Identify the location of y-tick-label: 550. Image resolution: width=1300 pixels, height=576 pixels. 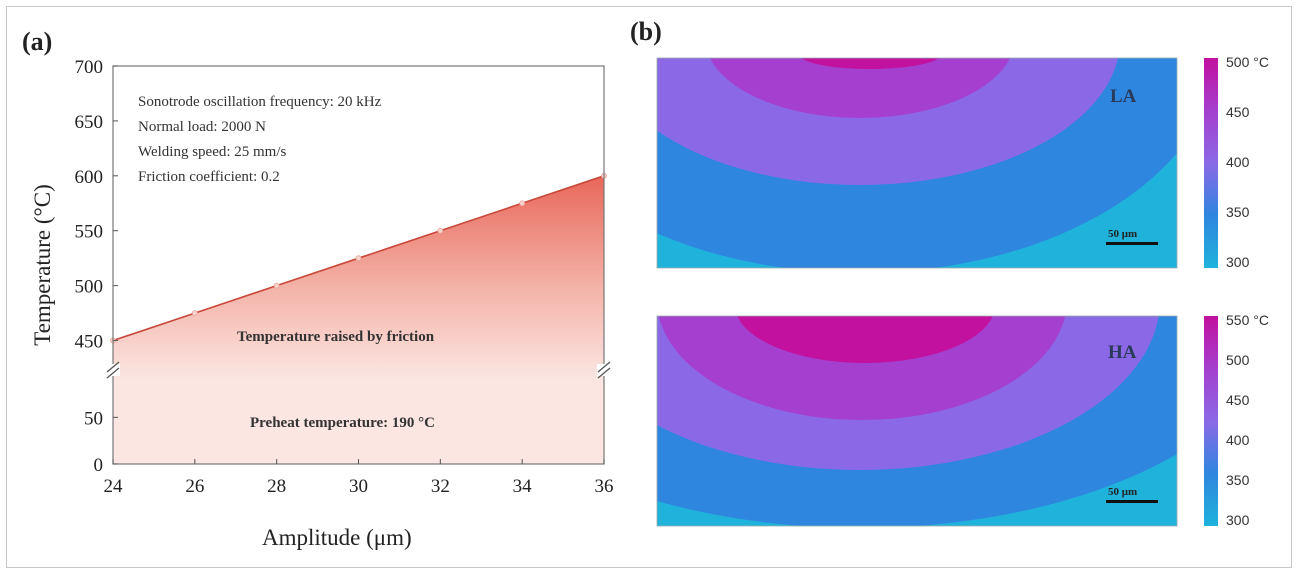
(89, 232).